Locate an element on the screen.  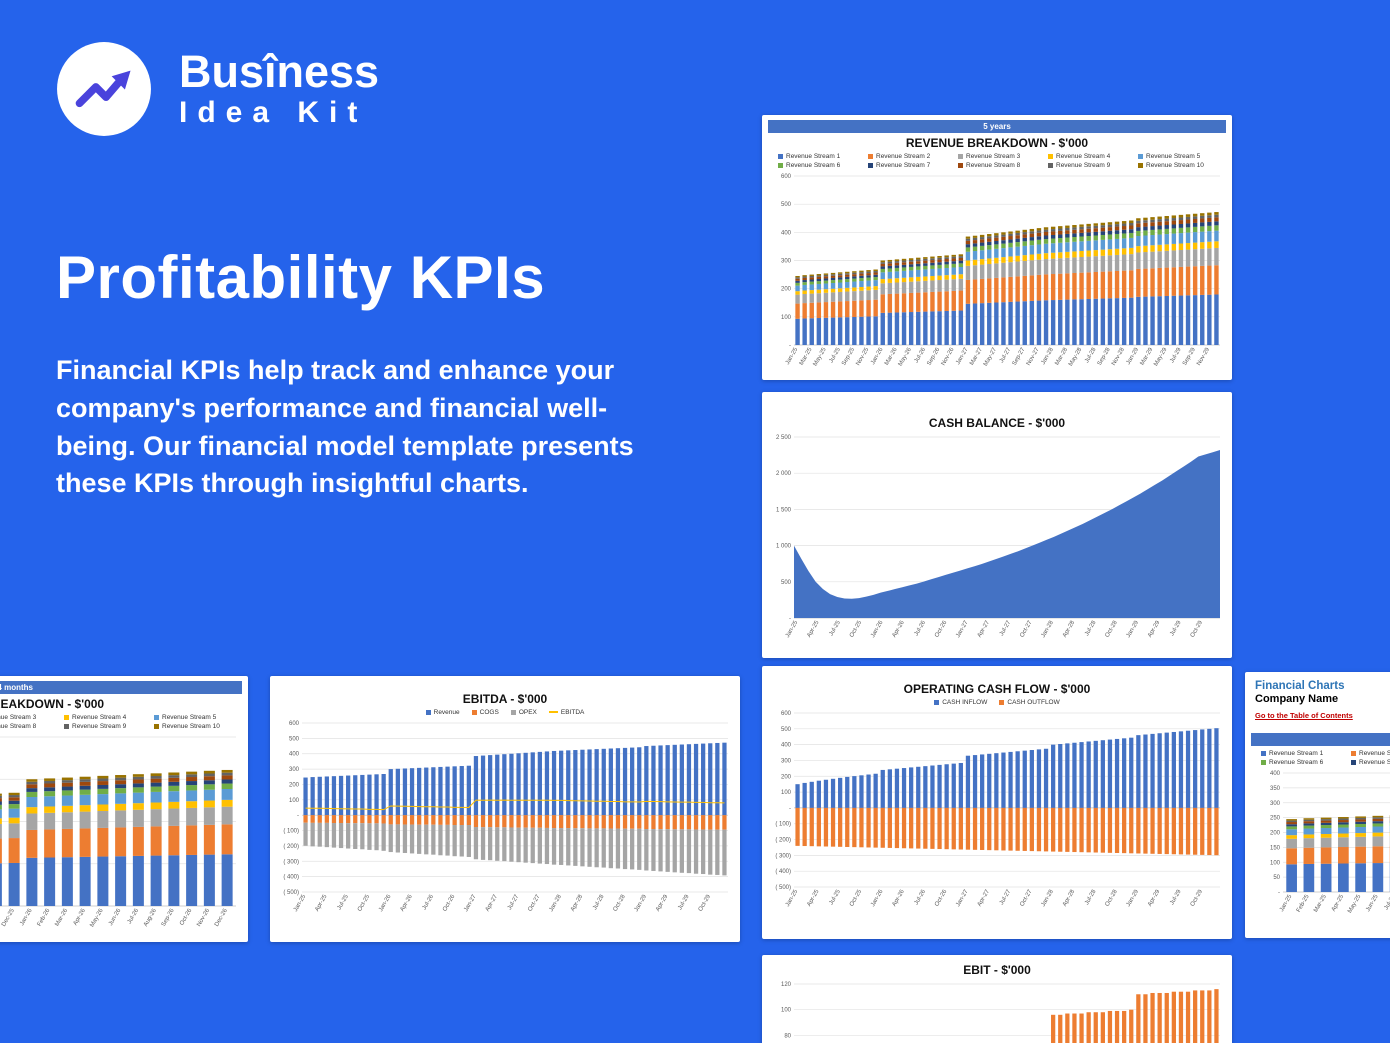
svg-text: Jul-28 is located at coordinates (599, 902).